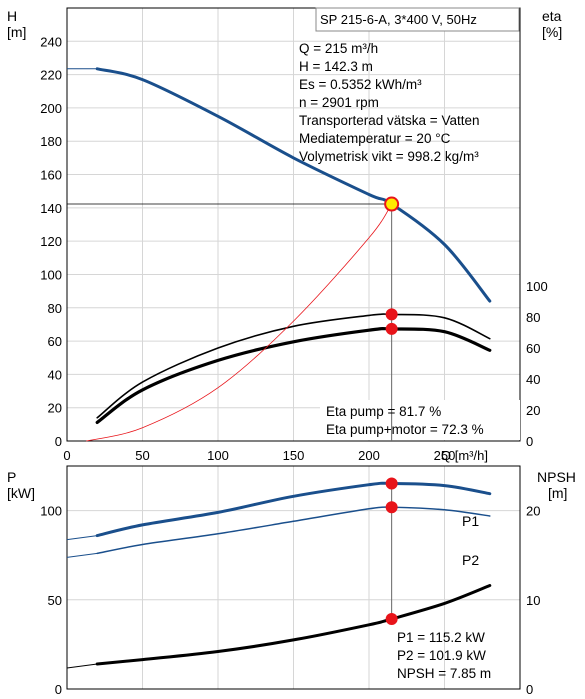  Describe the element at coordinates (470, 521) in the screenshot. I see `p1-series-label: P1` at that location.